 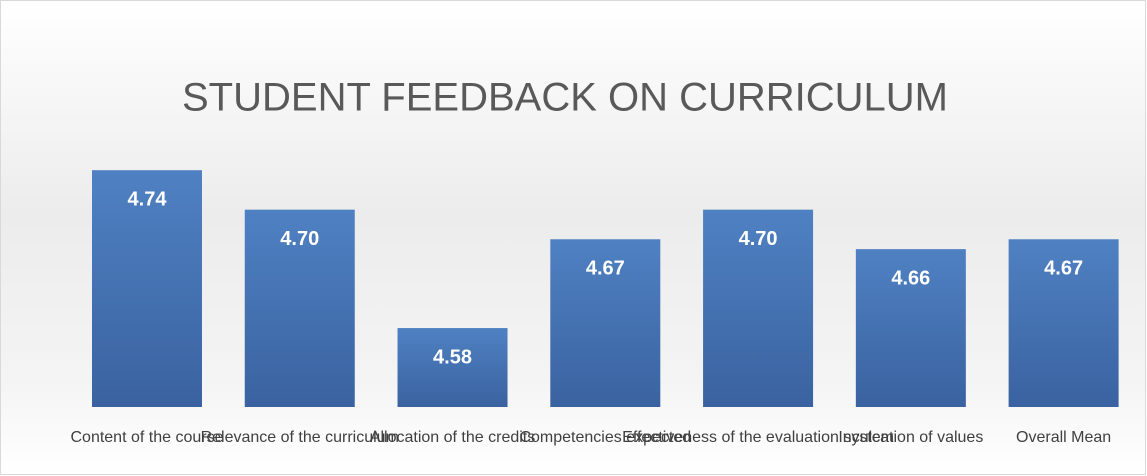 What do you see at coordinates (1063, 437) in the screenshot?
I see `x-tick-label: Overall Mean` at bounding box center [1063, 437].